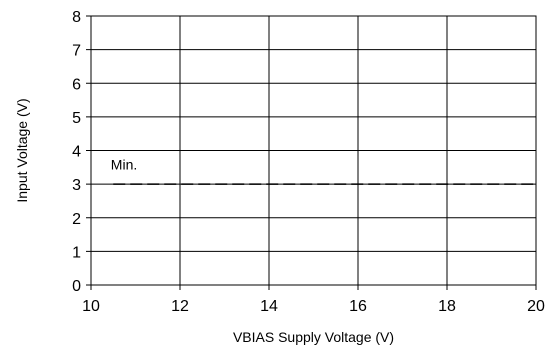  Describe the element at coordinates (313, 337) in the screenshot. I see `x-axis-label: VBIAS Supply Voltage (V)` at that location.